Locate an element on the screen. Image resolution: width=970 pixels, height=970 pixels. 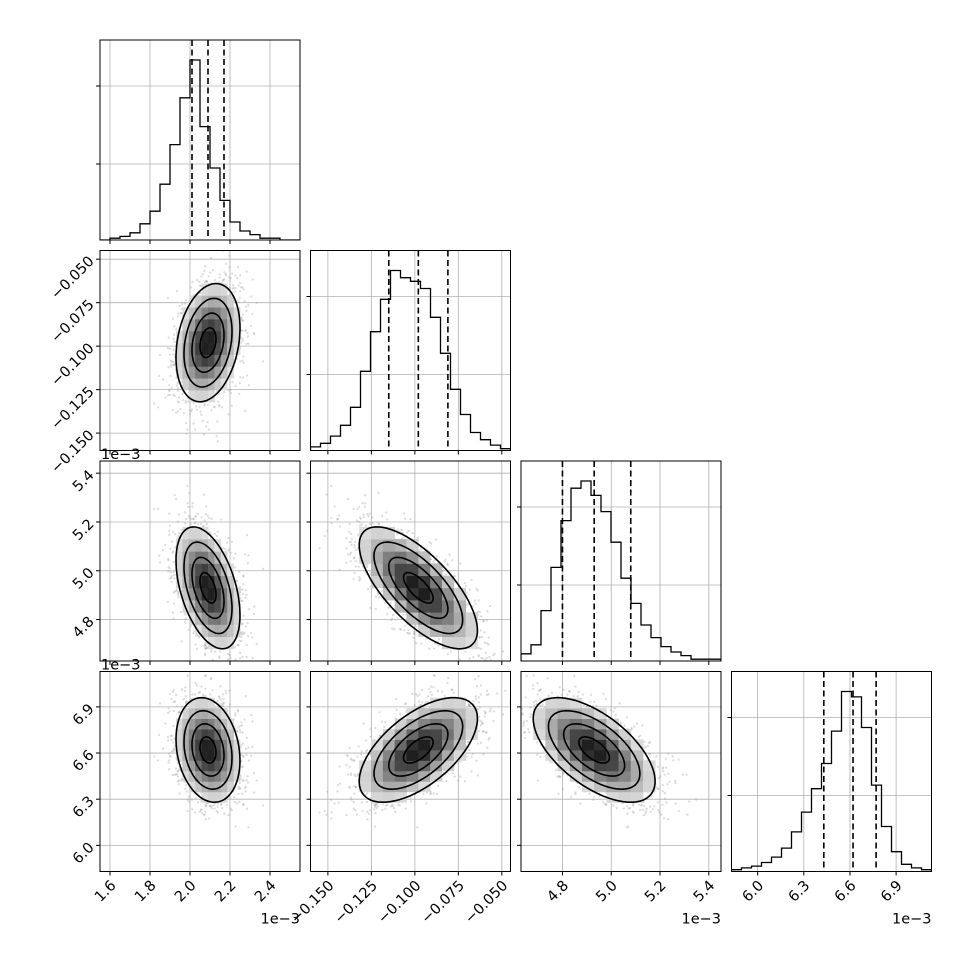
panel-content is located at coordinates (209, 574).